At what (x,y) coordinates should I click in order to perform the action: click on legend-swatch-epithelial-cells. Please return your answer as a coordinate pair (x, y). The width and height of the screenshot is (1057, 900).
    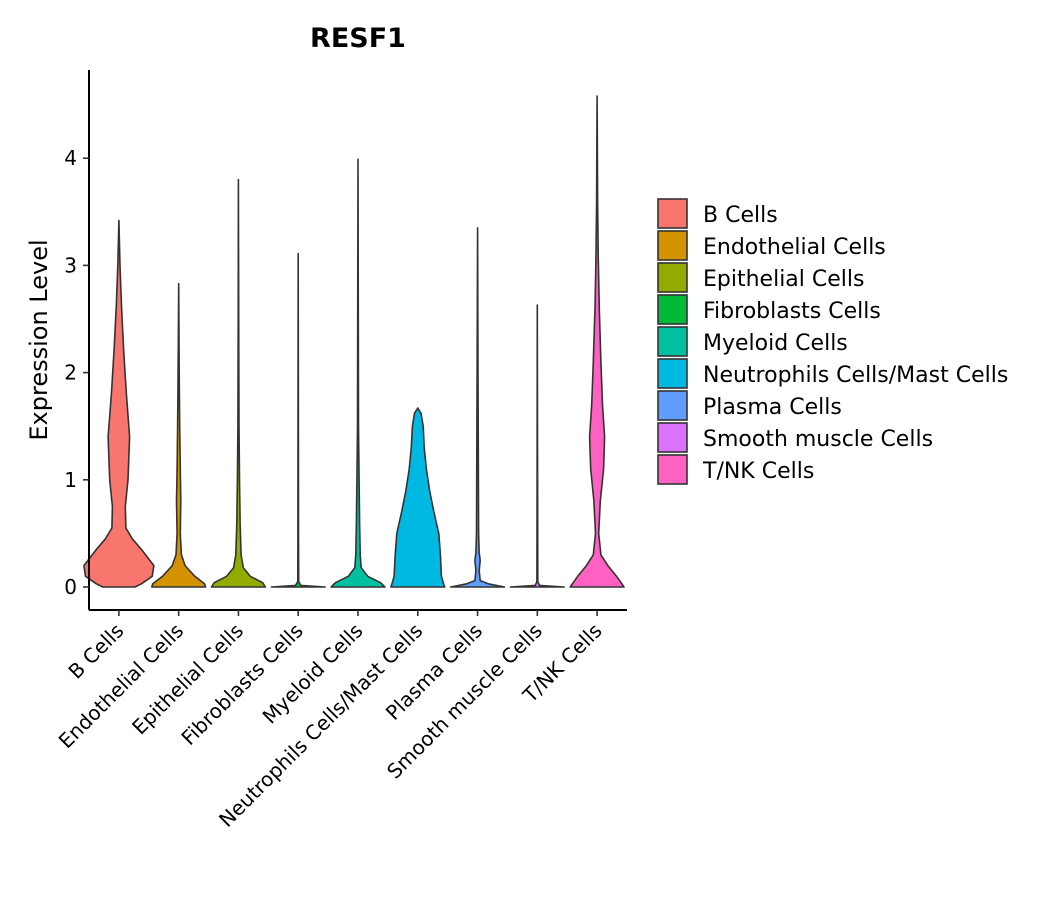
    Looking at the image, I should click on (672, 277).